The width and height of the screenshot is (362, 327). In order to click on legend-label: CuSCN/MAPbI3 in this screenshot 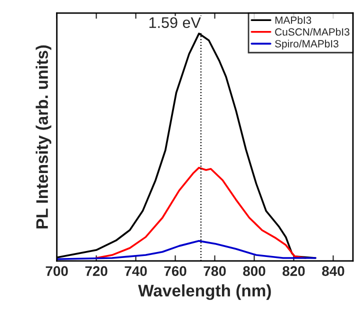, I will do `click(312, 32)`.